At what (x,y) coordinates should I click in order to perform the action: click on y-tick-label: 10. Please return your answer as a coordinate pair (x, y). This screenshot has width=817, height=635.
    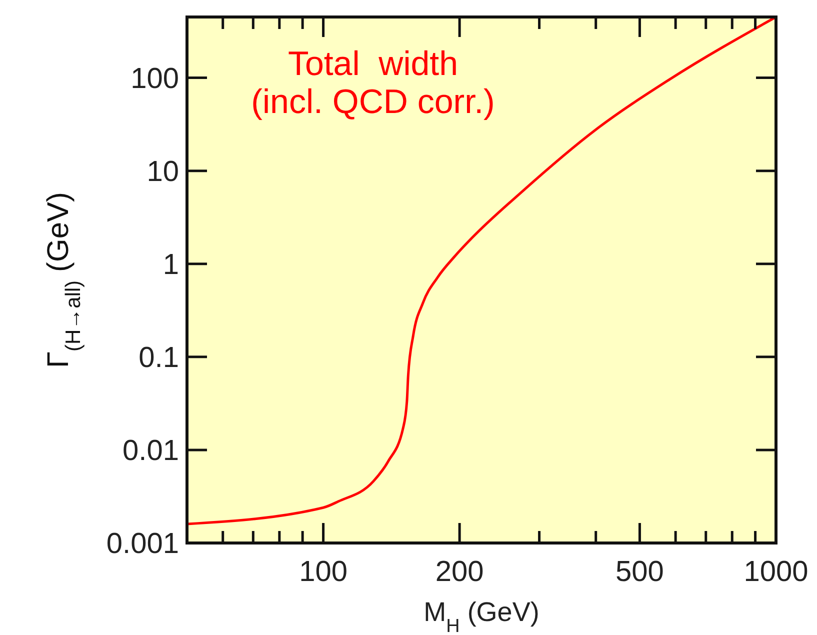
    Looking at the image, I should click on (162, 172).